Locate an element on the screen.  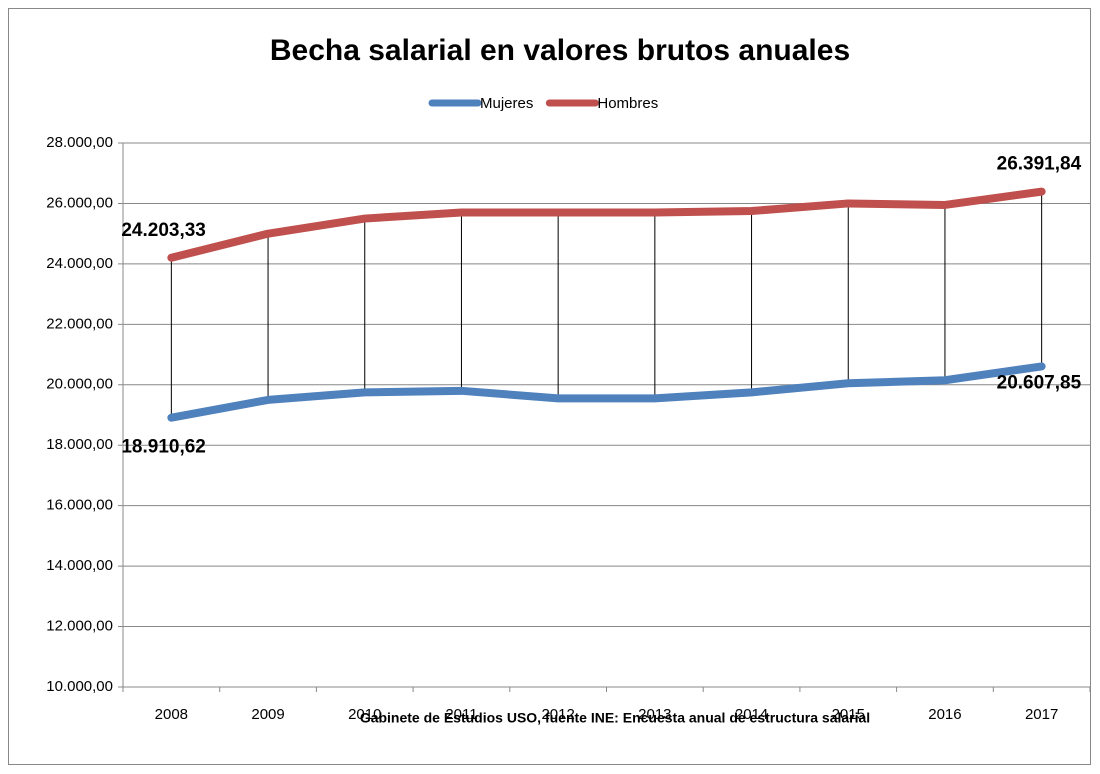
x-tick-label: 2009 is located at coordinates (267, 714).